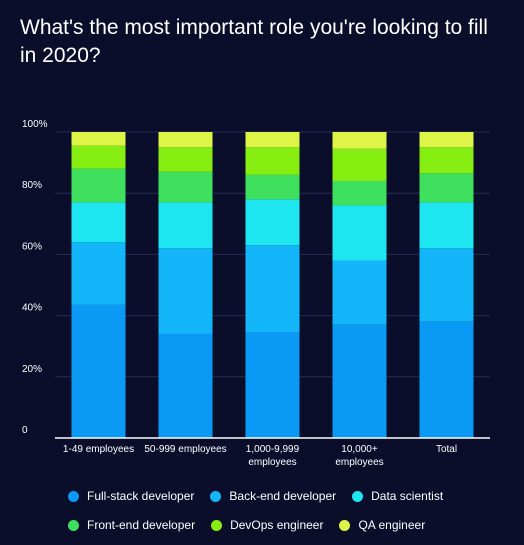 This screenshot has height=545, width=524. Describe the element at coordinates (141, 496) in the screenshot. I see `legend-label: Full-stack developer` at that location.